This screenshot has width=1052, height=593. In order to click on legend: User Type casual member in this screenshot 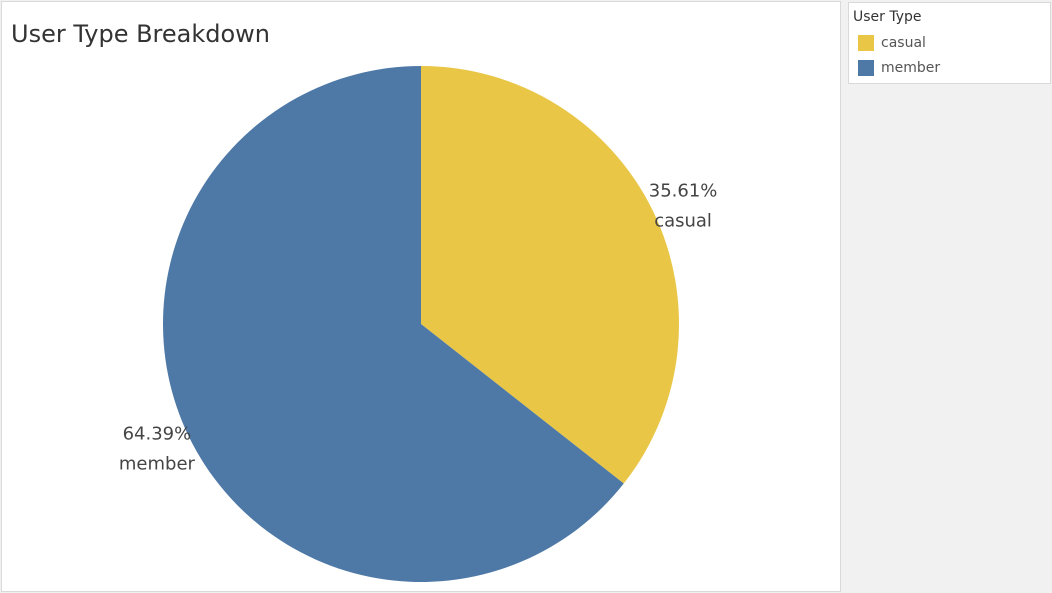, I will do `click(949, 43)`.